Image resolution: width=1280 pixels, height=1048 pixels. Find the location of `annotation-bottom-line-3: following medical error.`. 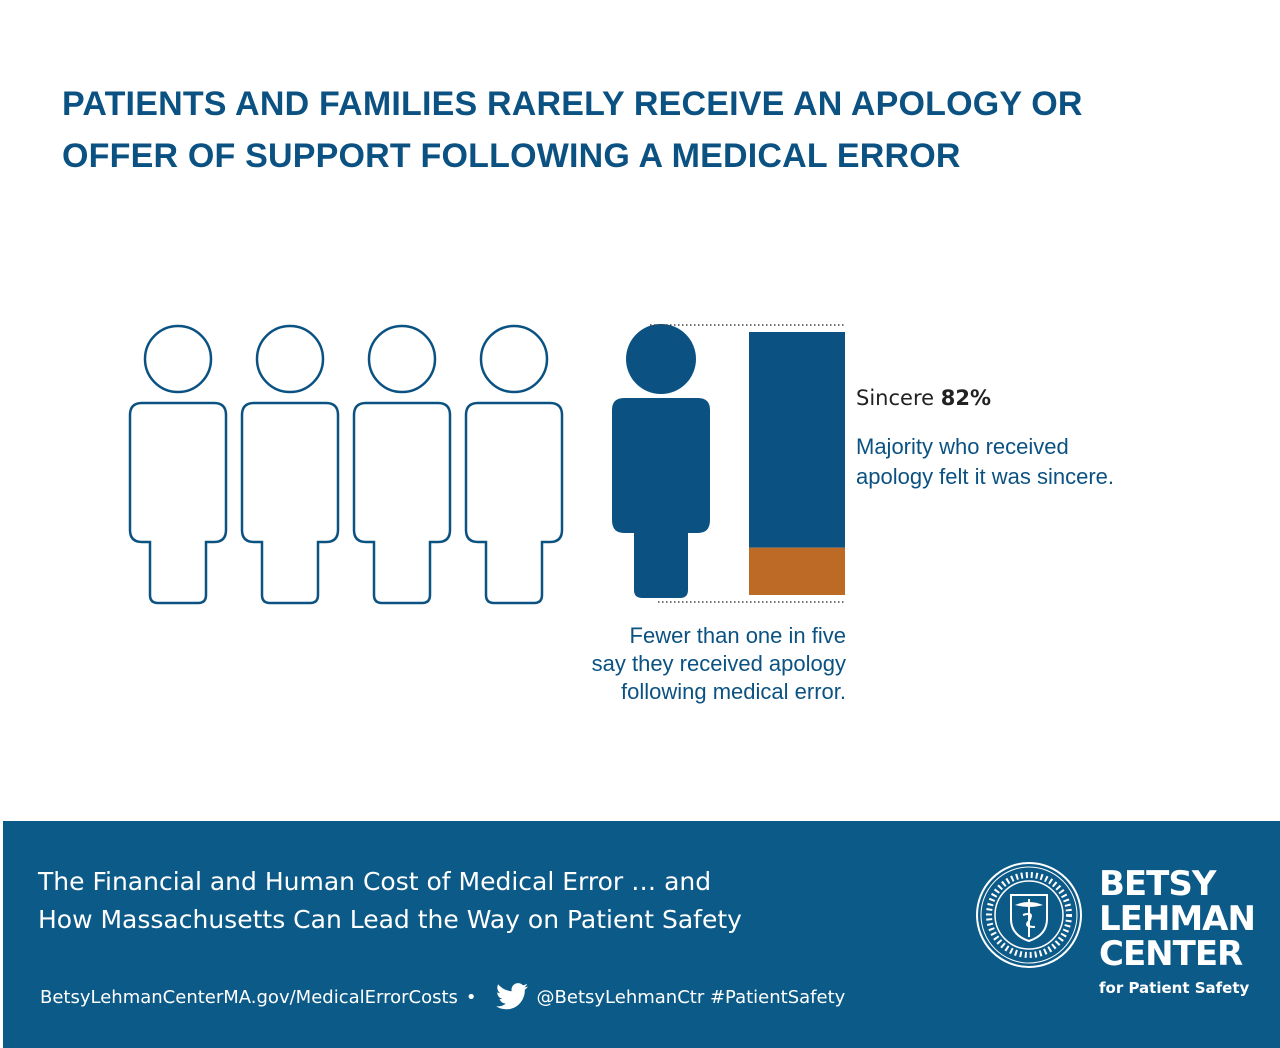

annotation-bottom-line-3: following medical error. is located at coordinates (733, 691).